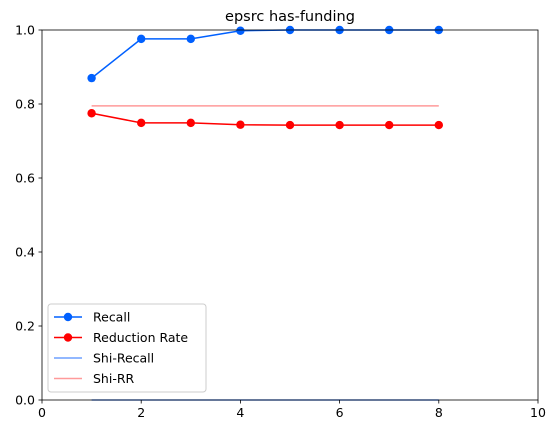 The height and width of the screenshot is (433, 556). Describe the element at coordinates (290, 17) in the screenshot. I see `chart-title: epsrc has-funding` at that location.